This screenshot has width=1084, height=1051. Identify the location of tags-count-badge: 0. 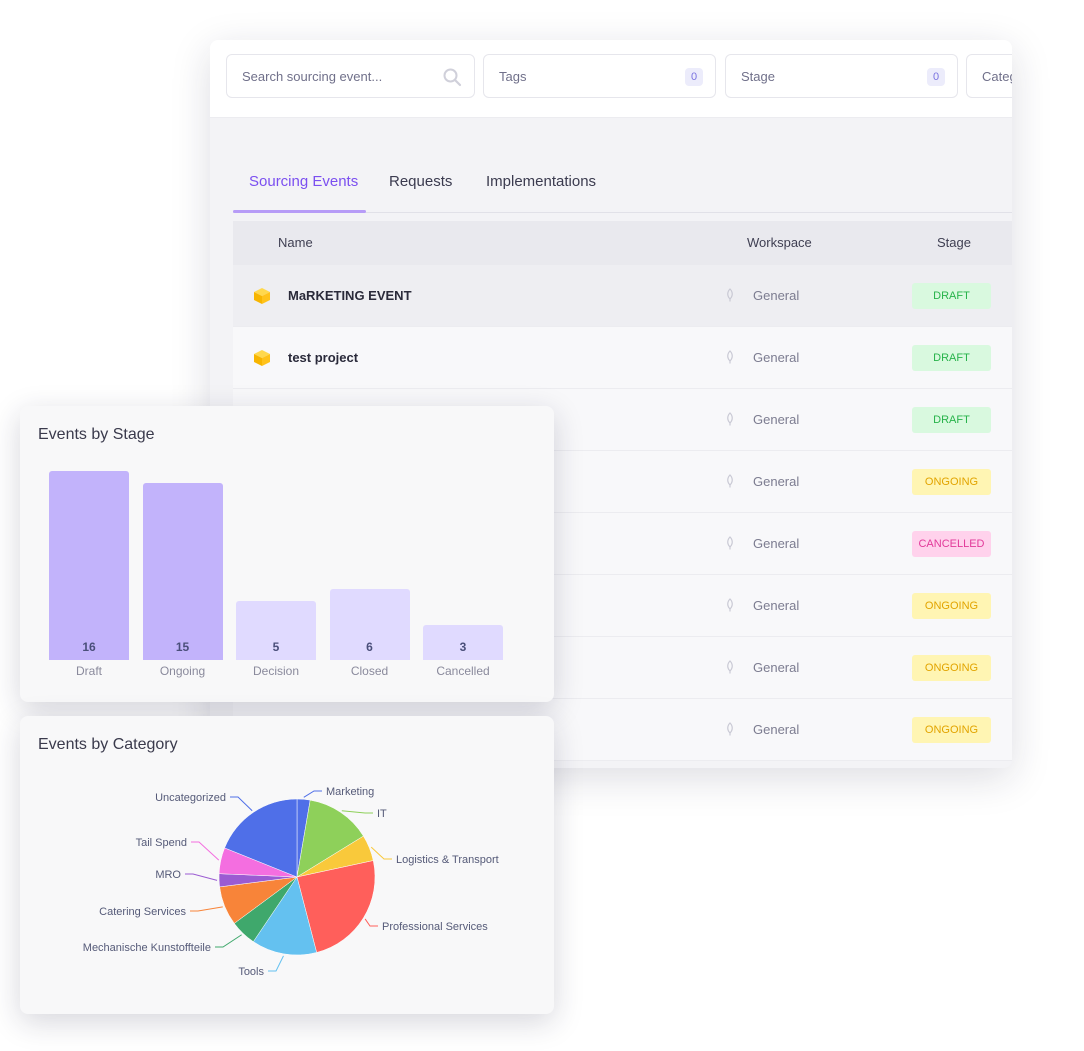
(694, 77).